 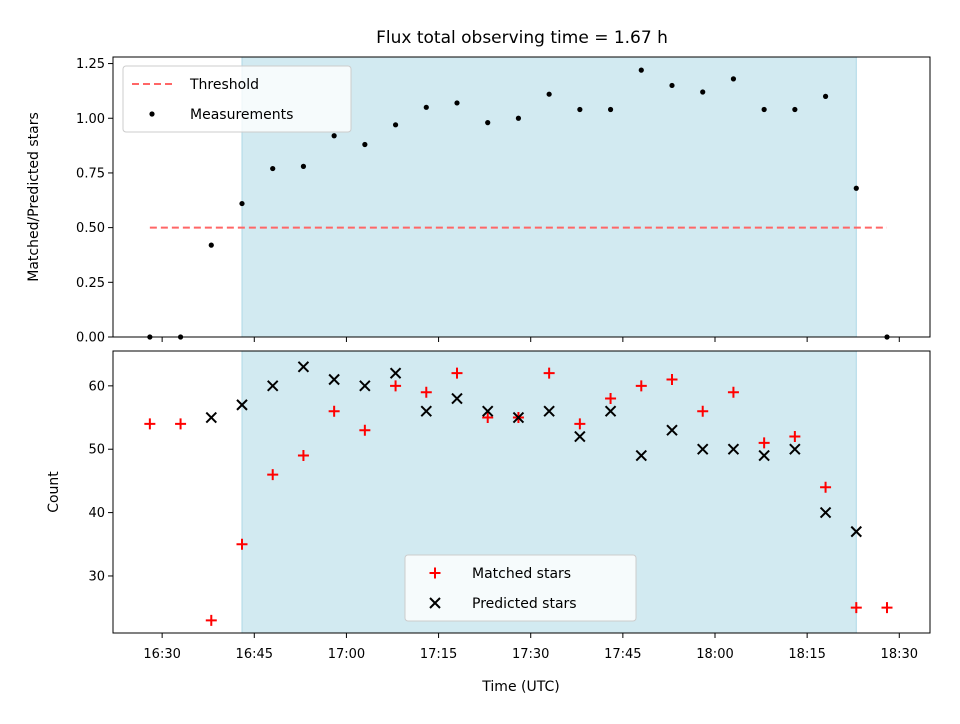 What do you see at coordinates (34, 197) in the screenshot?
I see `top-ylabel: Matched/Predicted stars` at bounding box center [34, 197].